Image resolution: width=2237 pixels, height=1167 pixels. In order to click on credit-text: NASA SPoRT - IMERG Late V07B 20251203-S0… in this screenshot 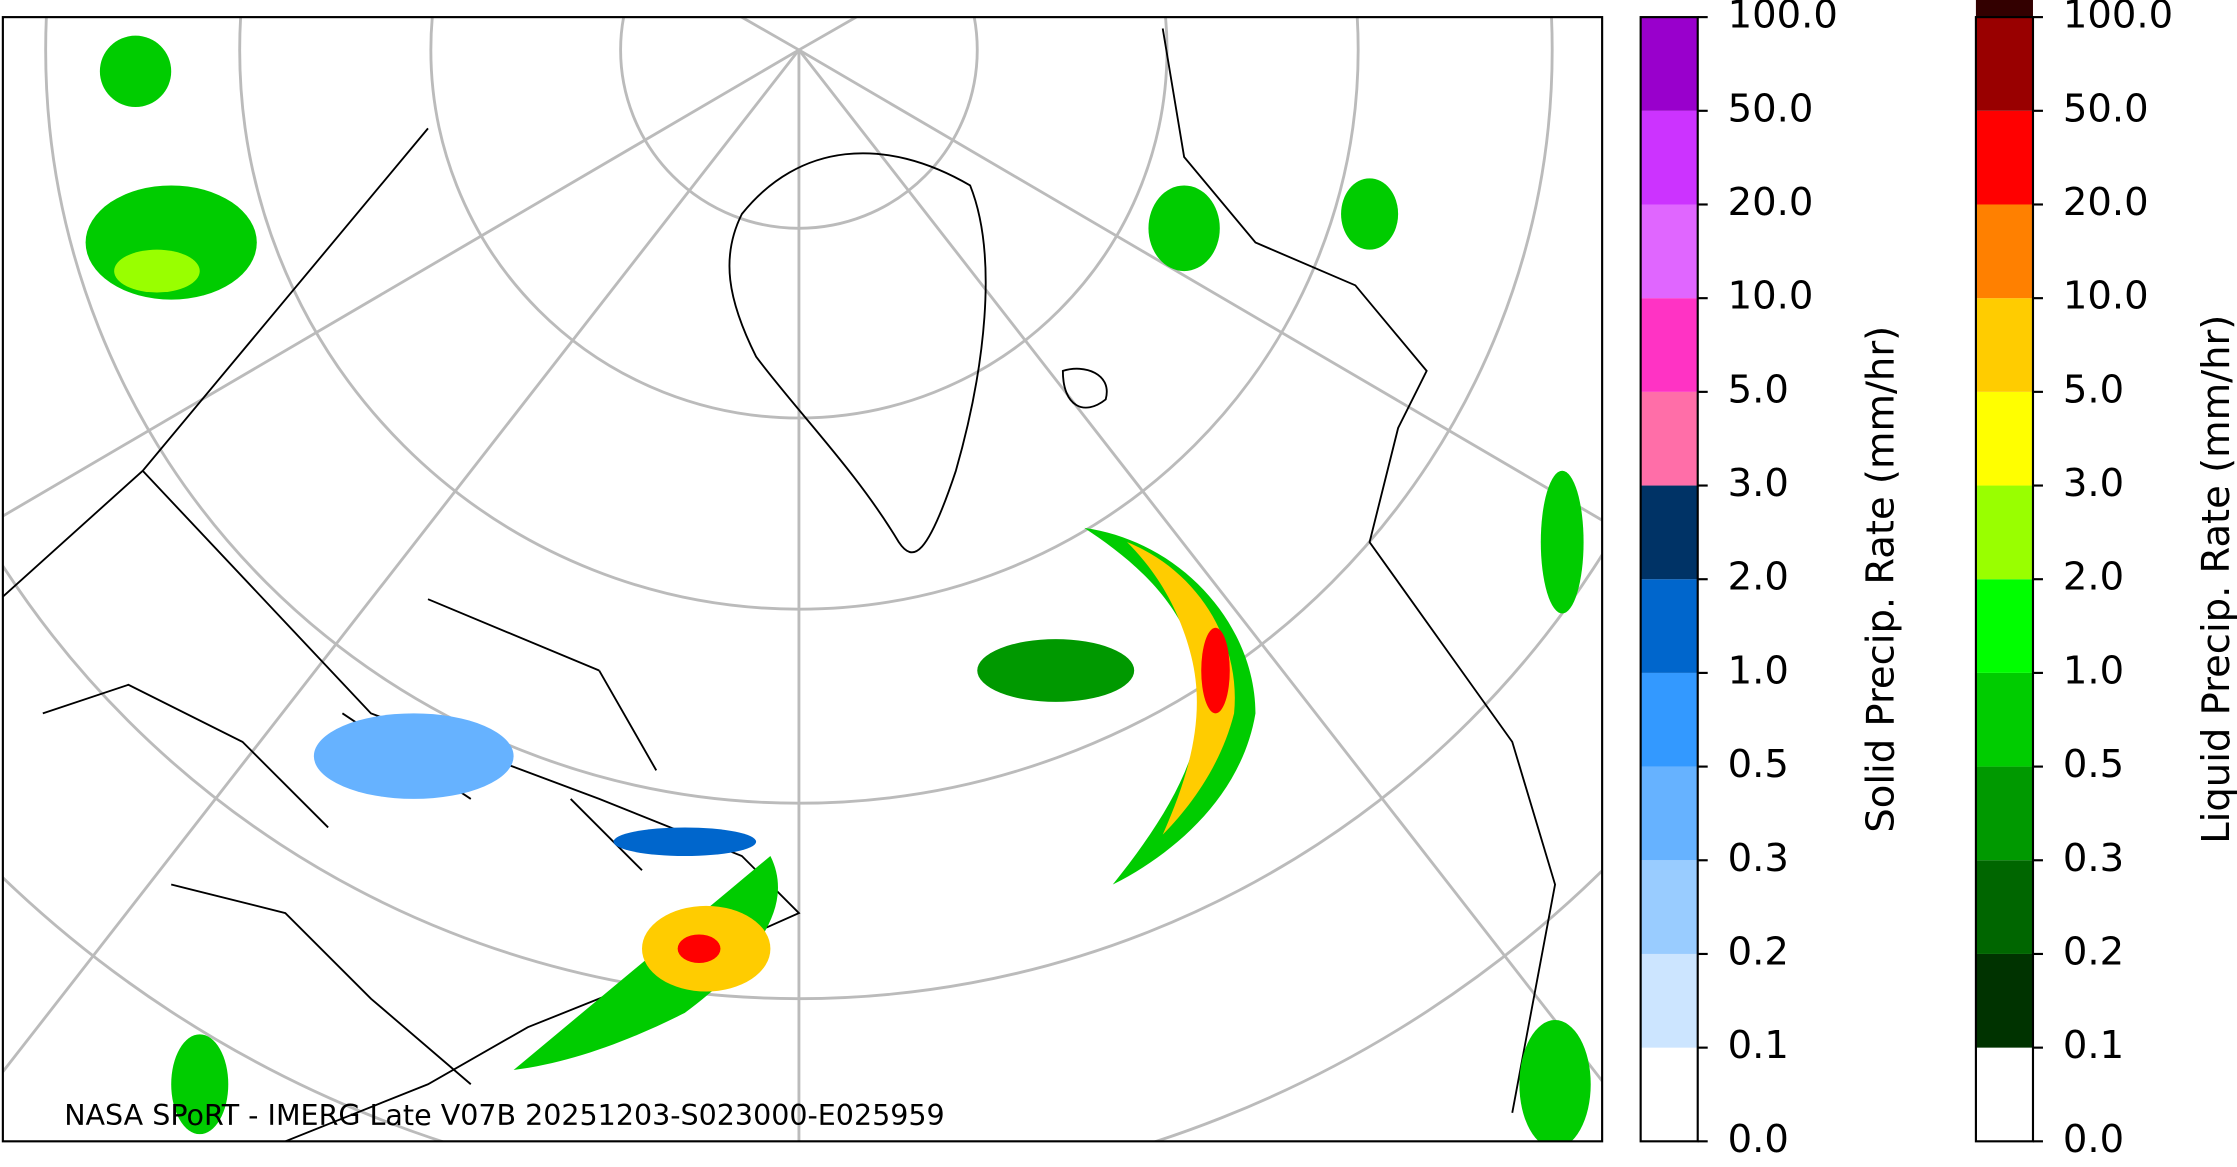, I will do `click(504, 1115)`.